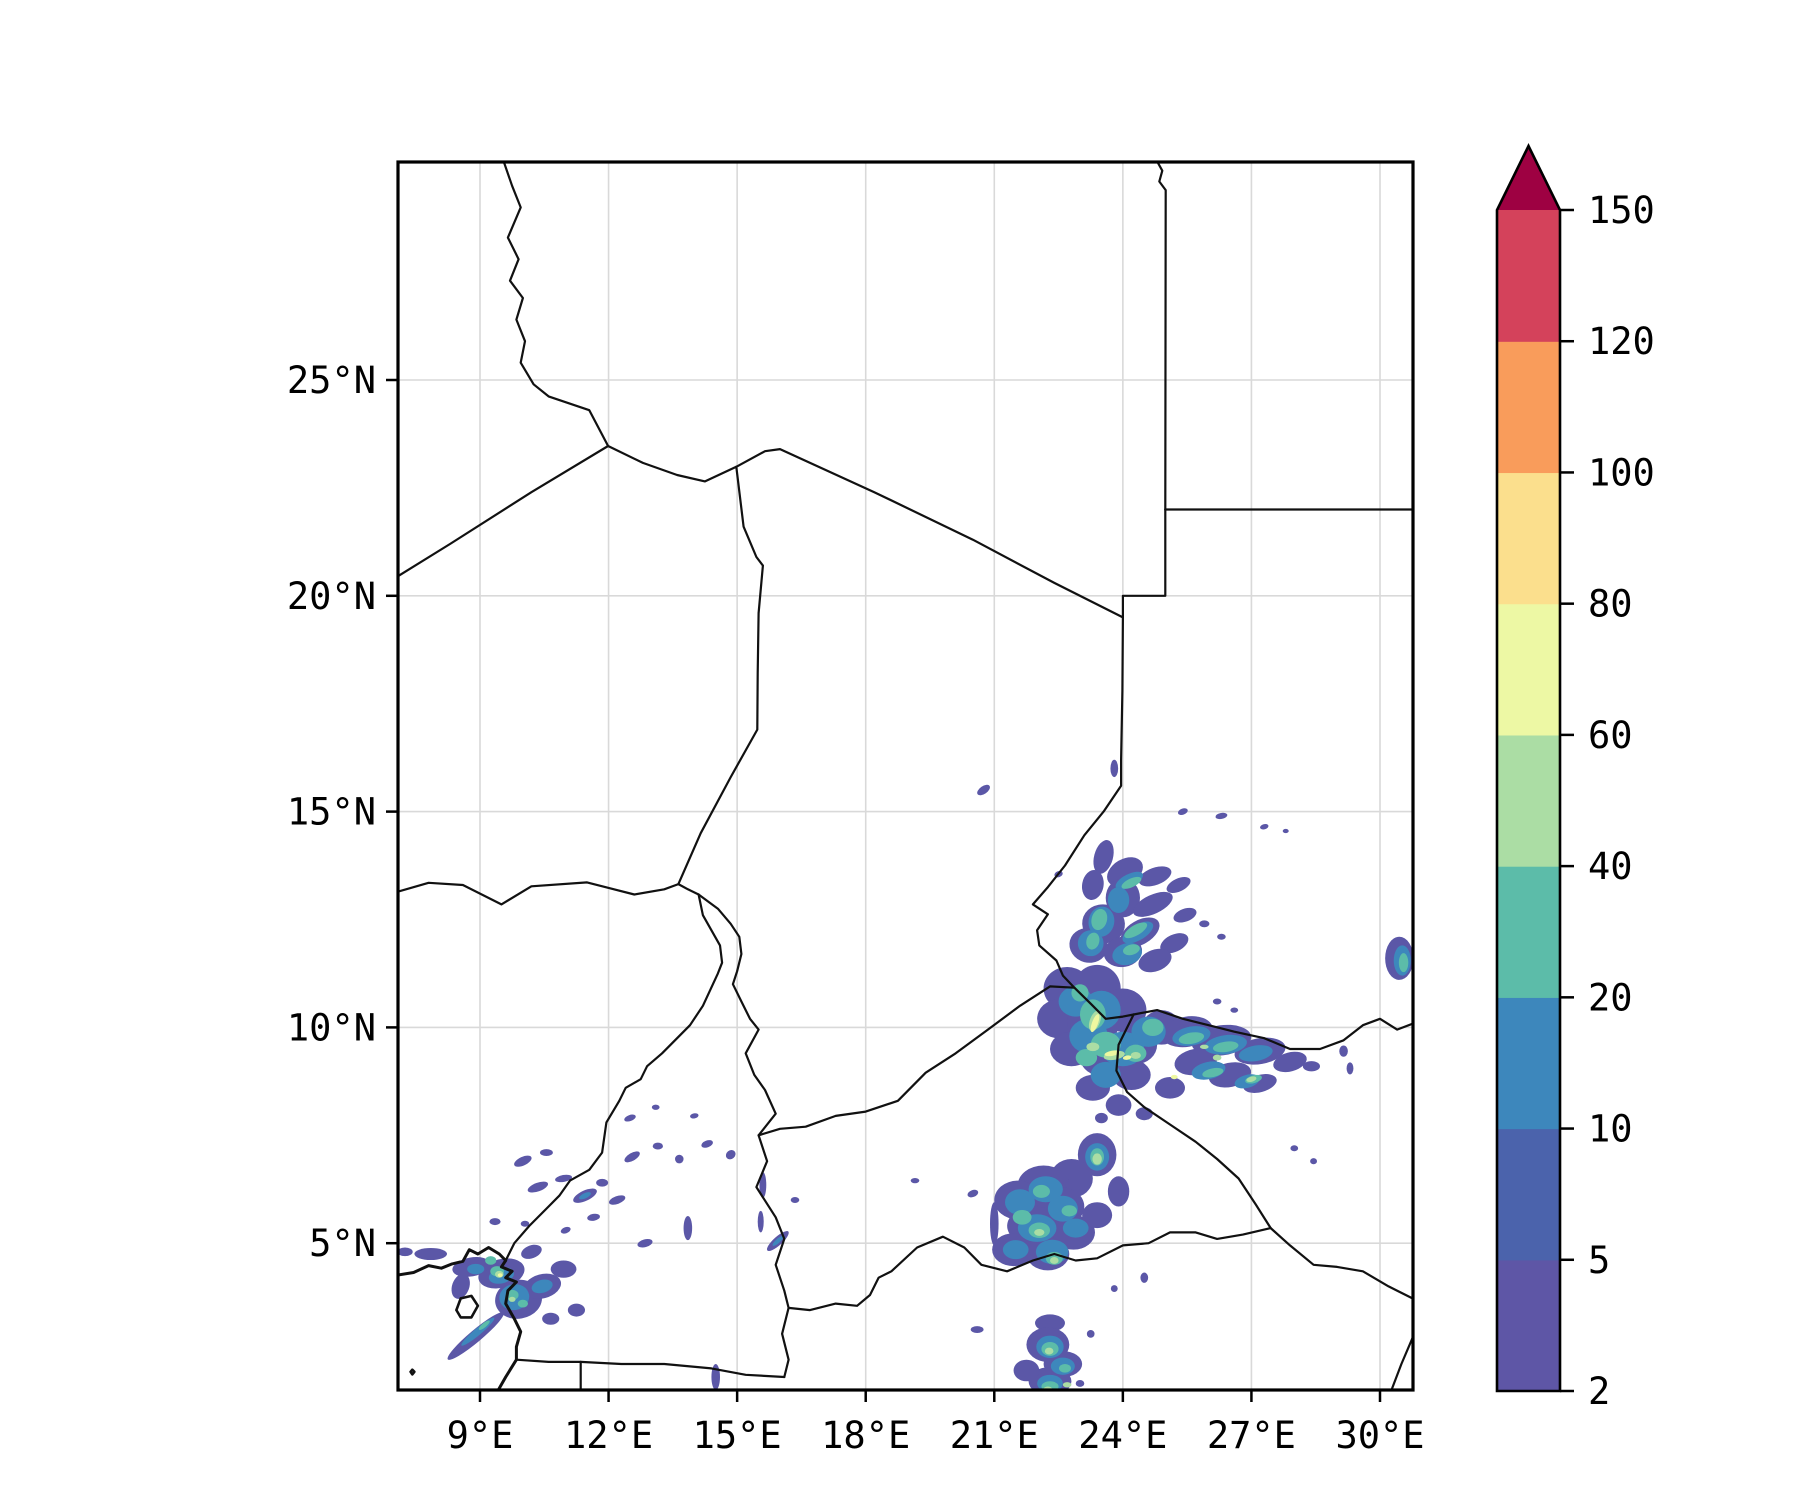  What do you see at coordinates (614, 1077) in the screenshot?
I see `border-nigeria-cameroon` at bounding box center [614, 1077].